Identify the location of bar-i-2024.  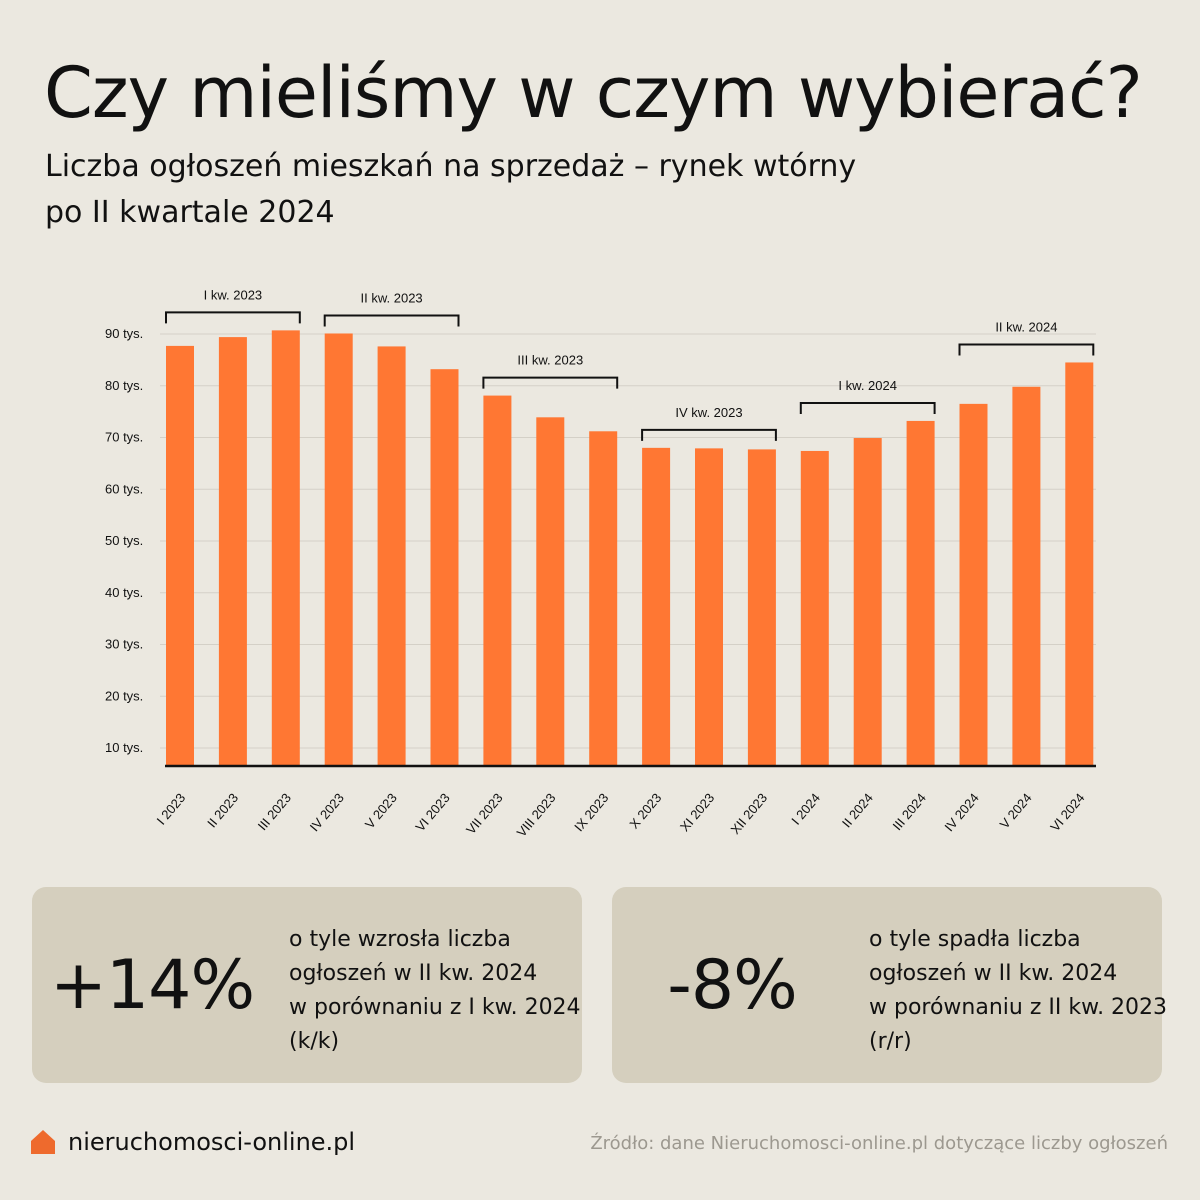
(814, 608).